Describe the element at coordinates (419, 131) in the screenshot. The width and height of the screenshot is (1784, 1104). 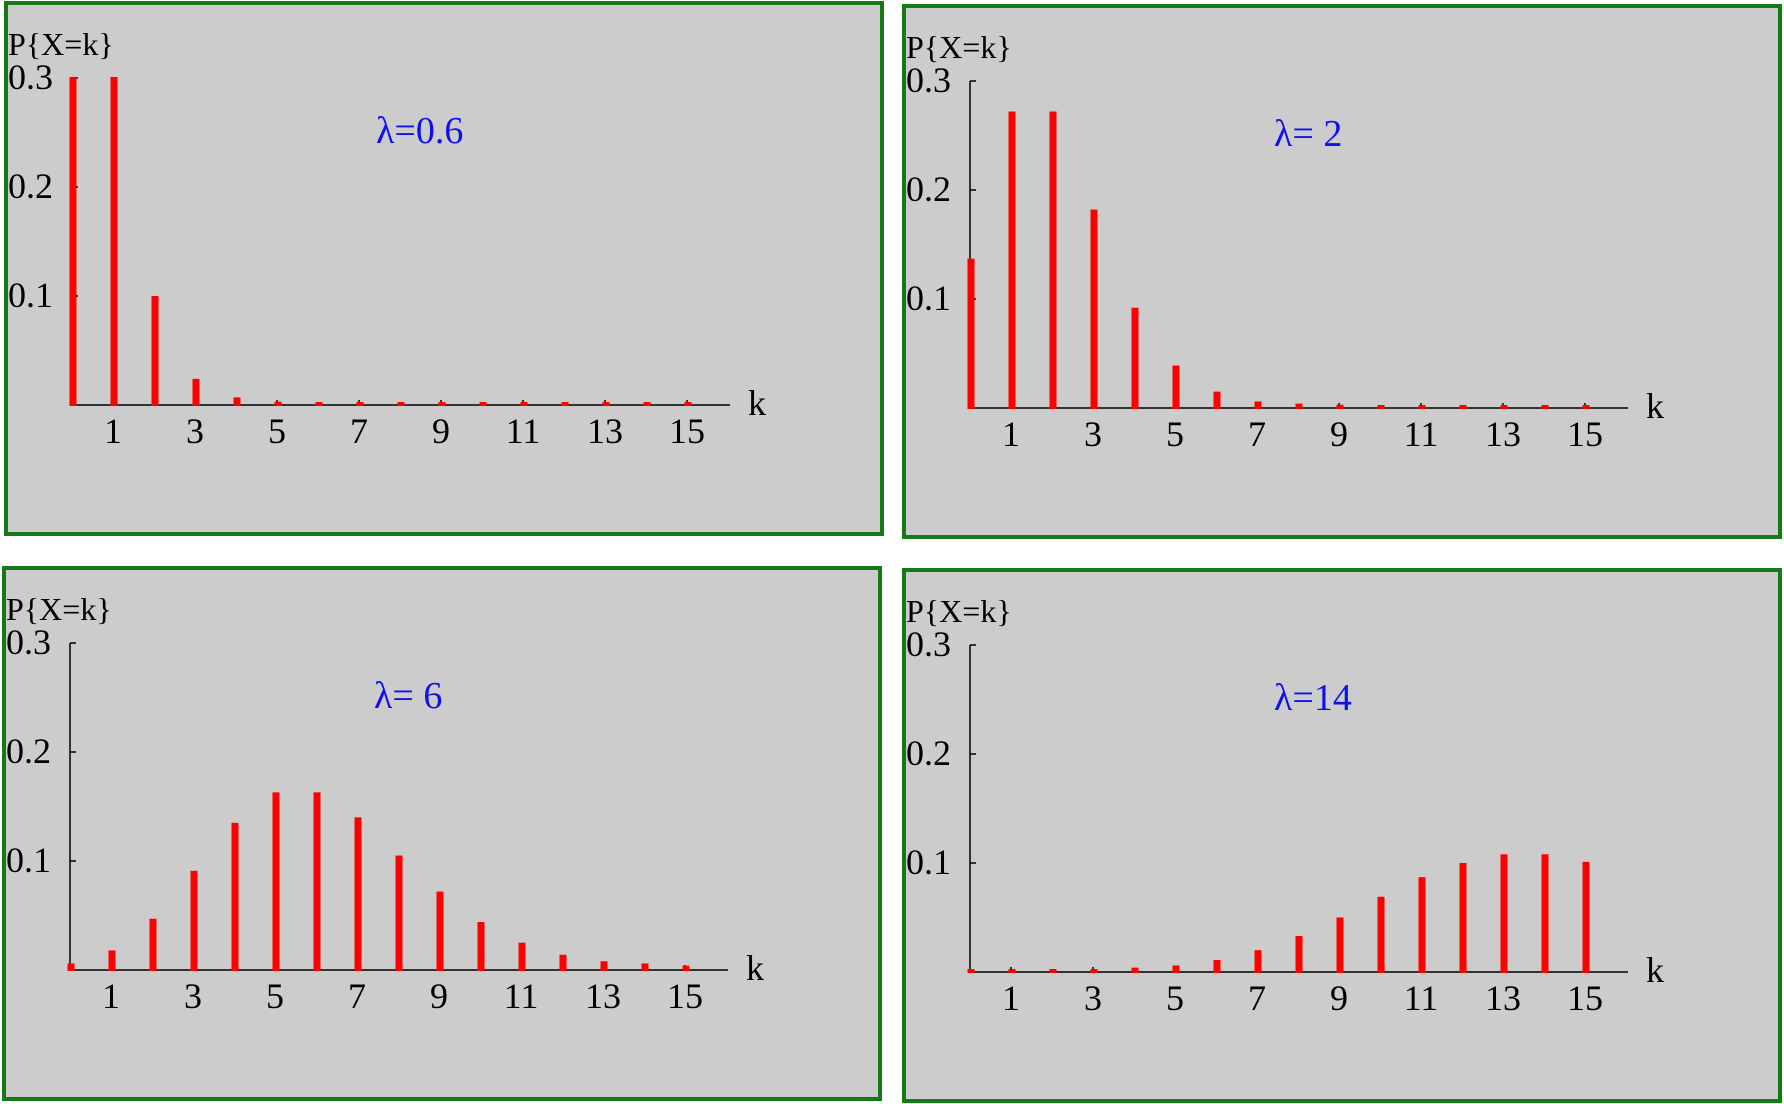
I see `lambda-annotation: λ=0.6` at that location.